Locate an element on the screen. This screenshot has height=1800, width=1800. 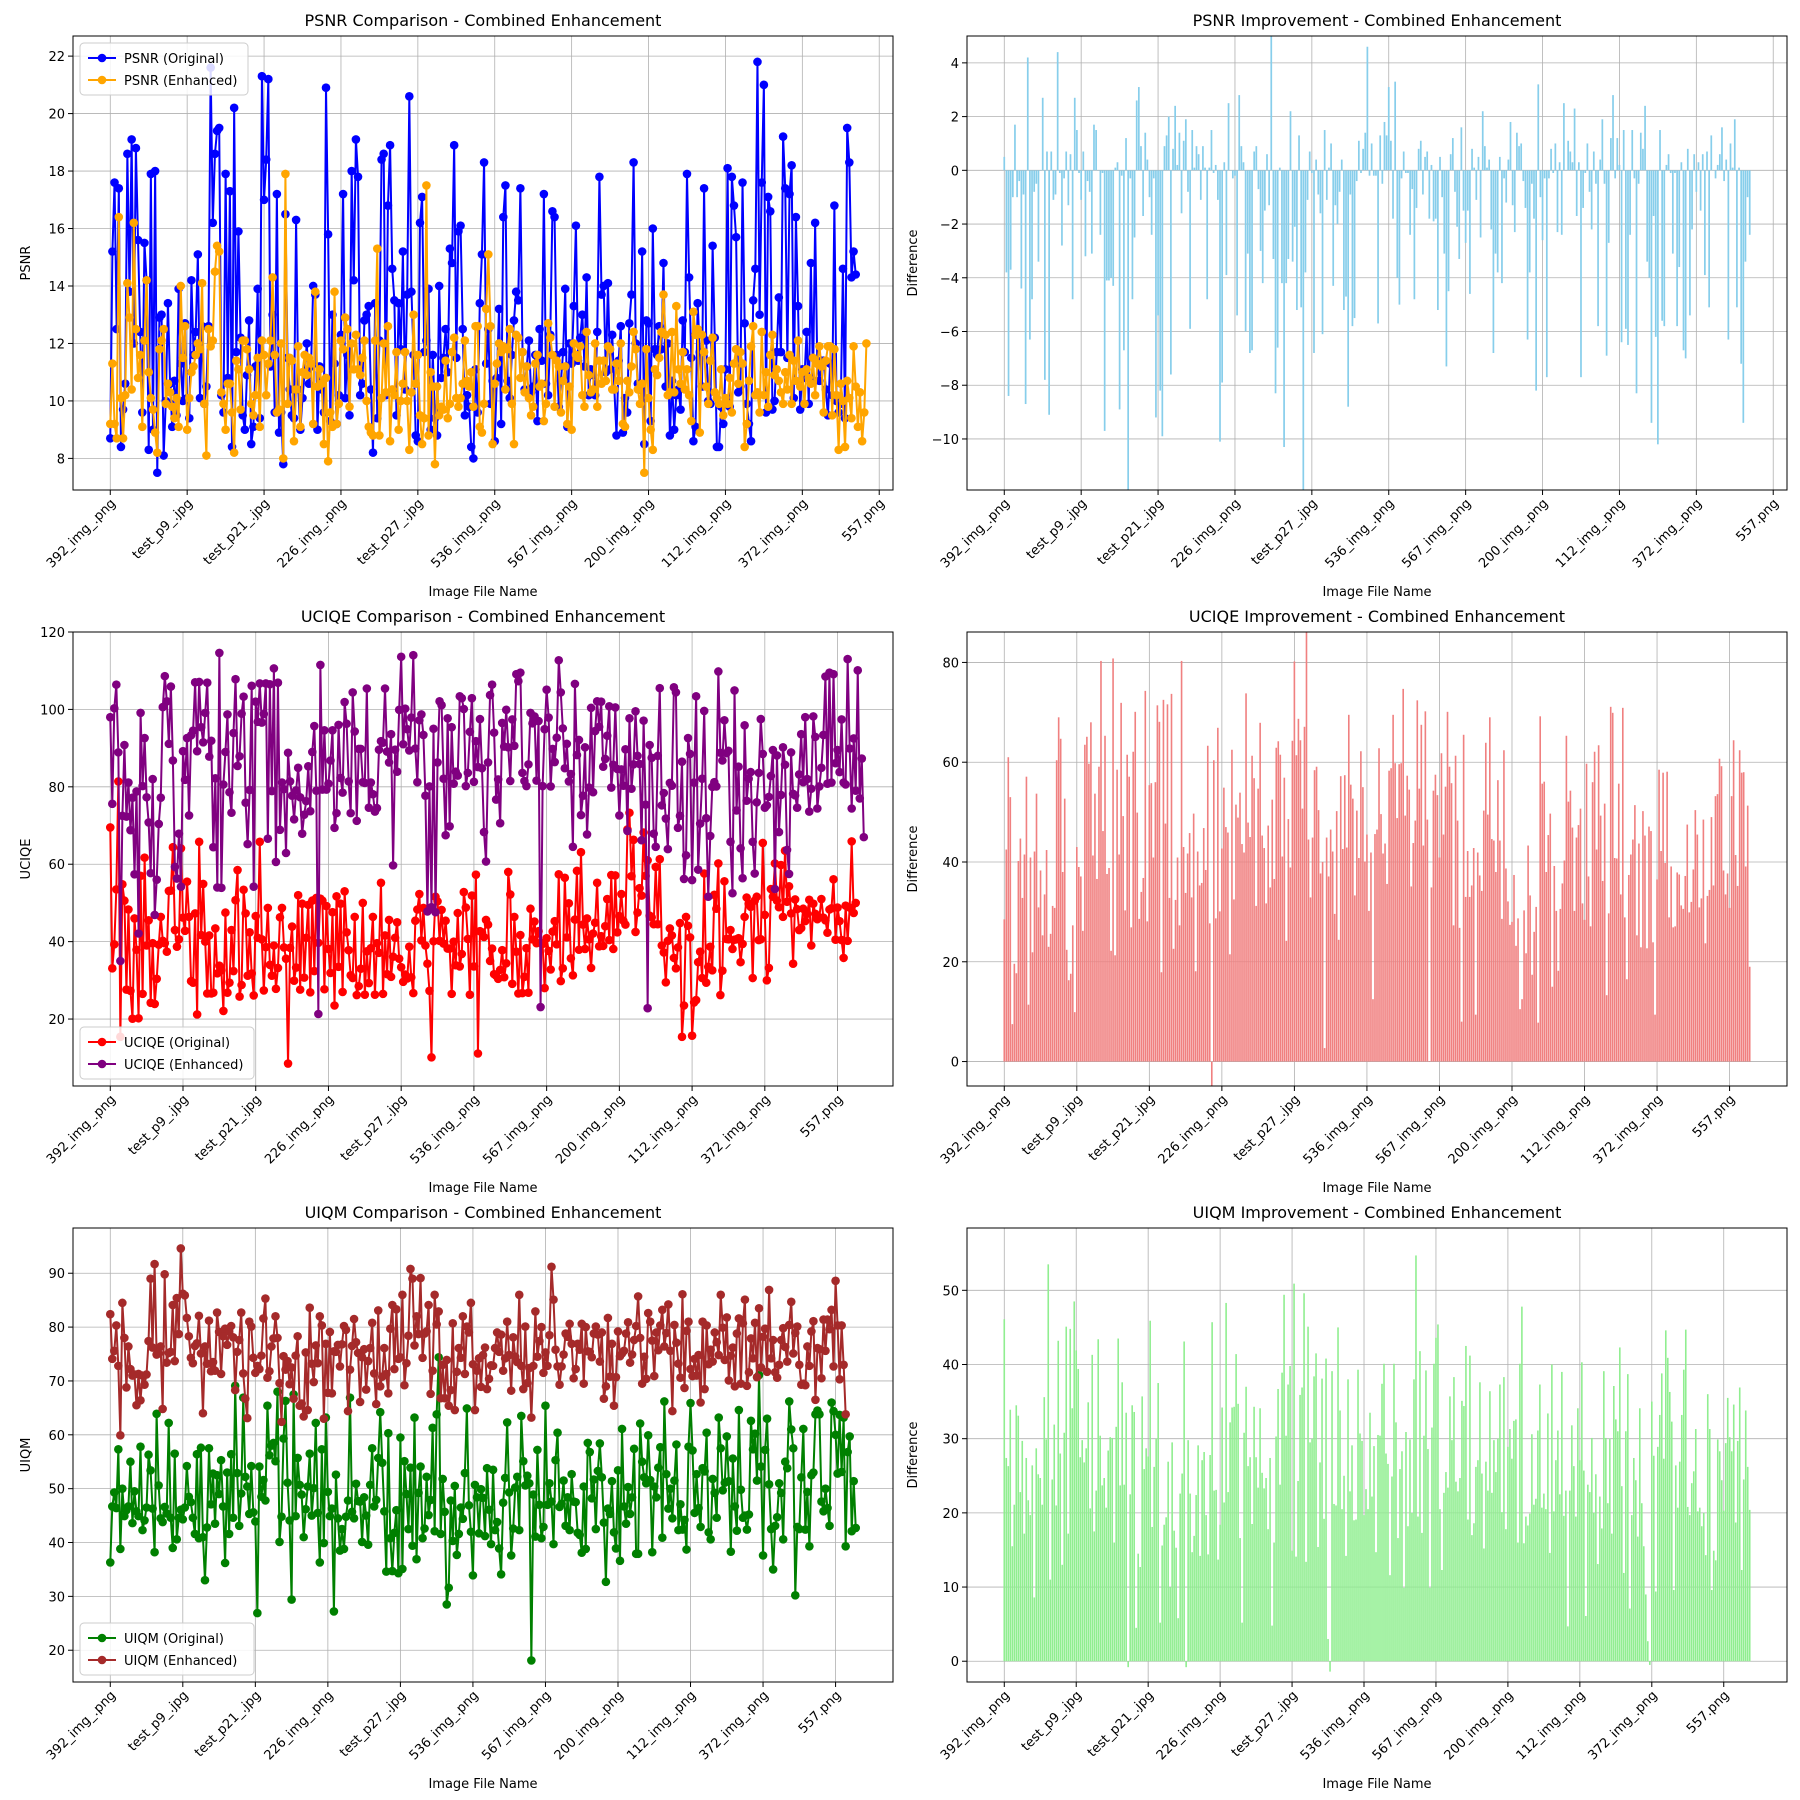
x-tick-label: test_p27_.jpg is located at coordinates (373, 1724).